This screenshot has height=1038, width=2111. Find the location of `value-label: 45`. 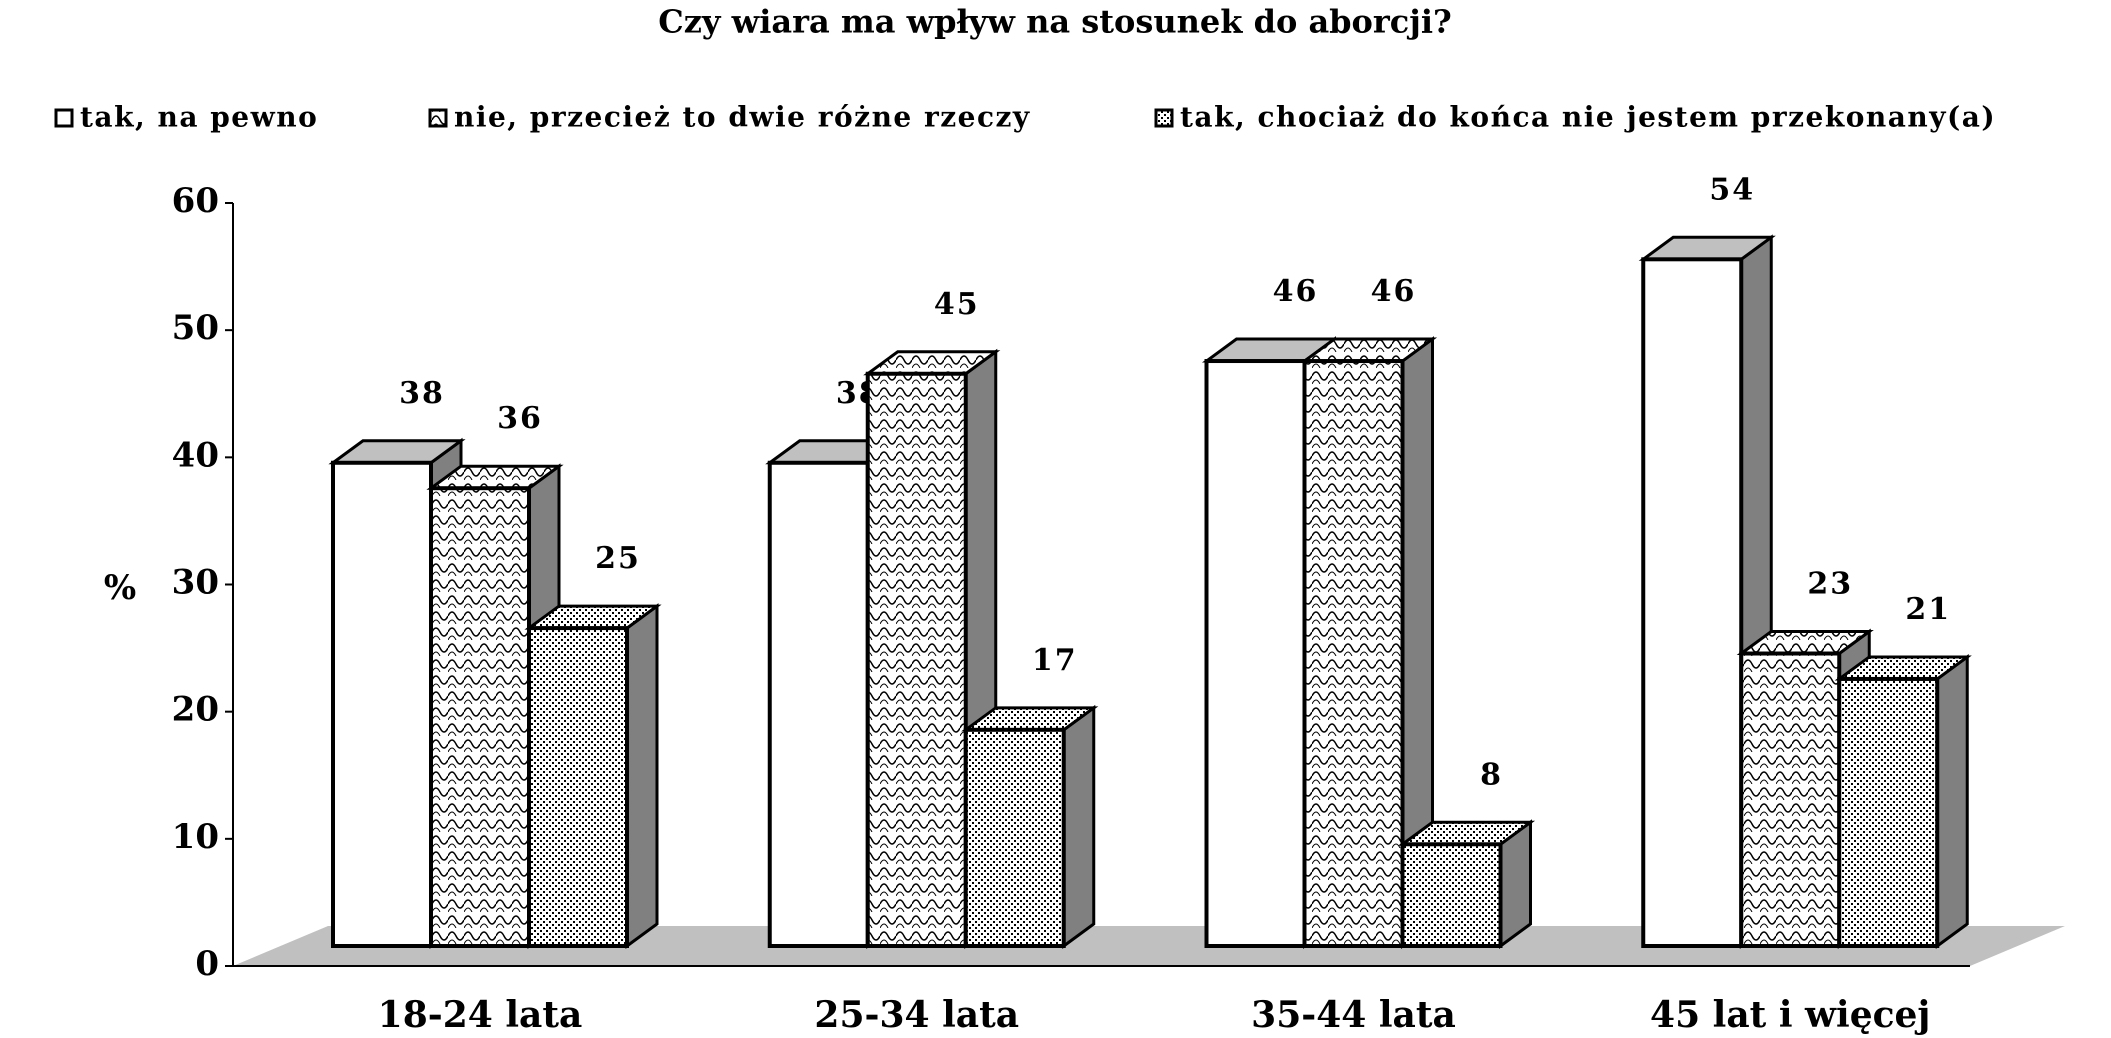

value-label: 45 is located at coordinates (957, 304).